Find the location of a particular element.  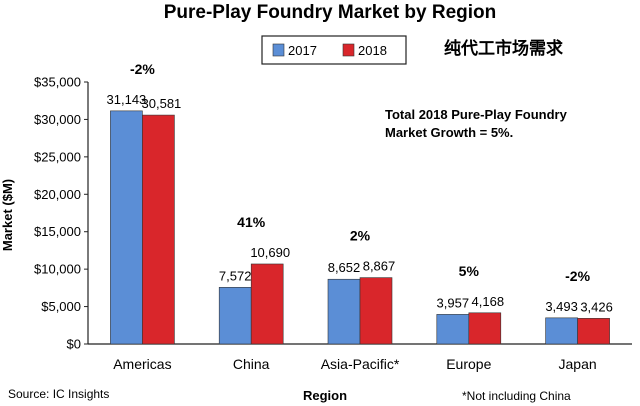

x-category-label: Europe is located at coordinates (468, 364).